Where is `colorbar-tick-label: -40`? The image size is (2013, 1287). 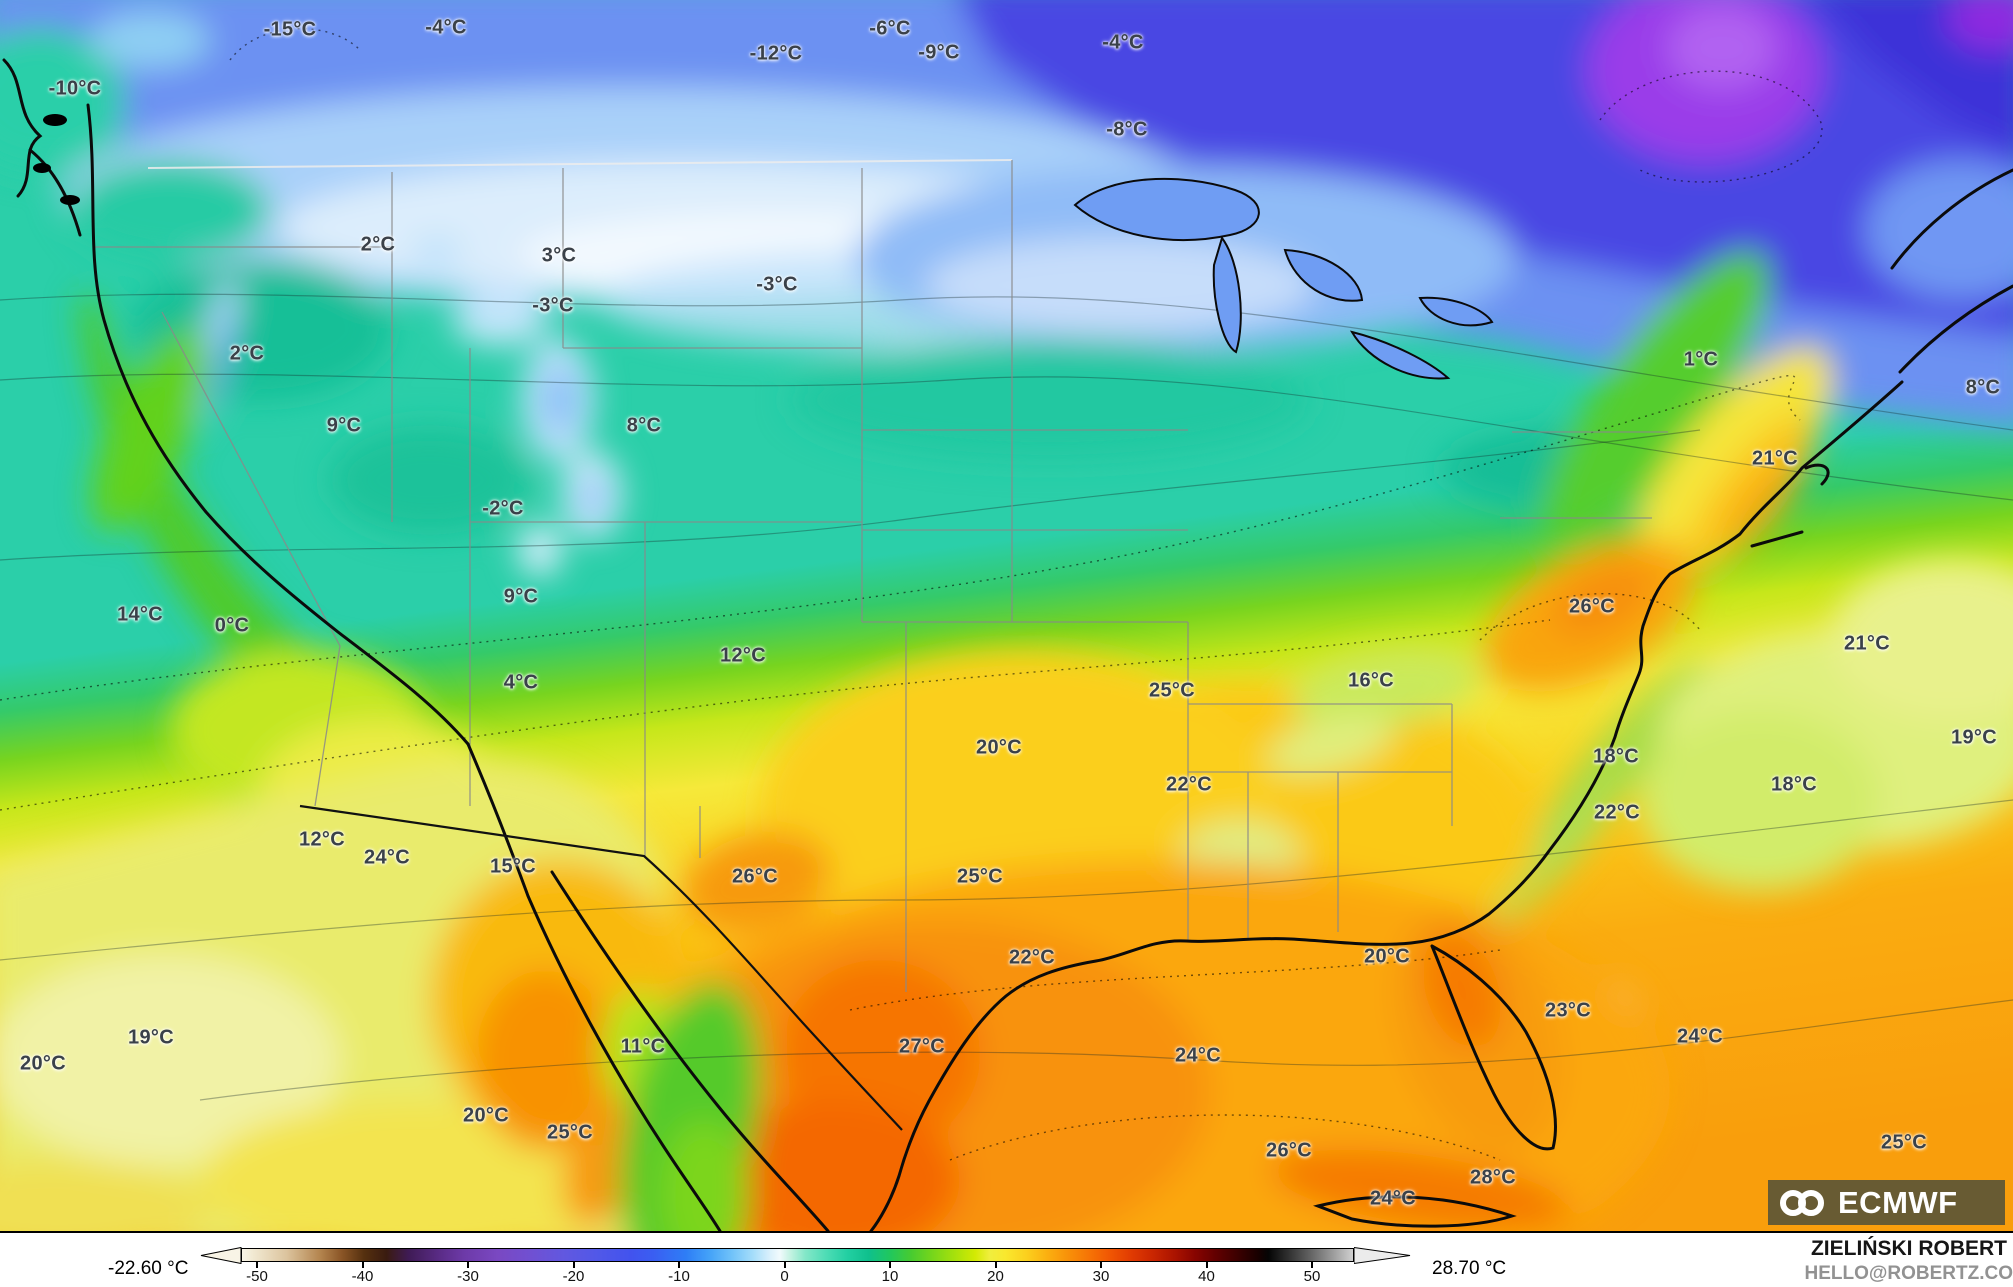 colorbar-tick-label: -40 is located at coordinates (362, 1276).